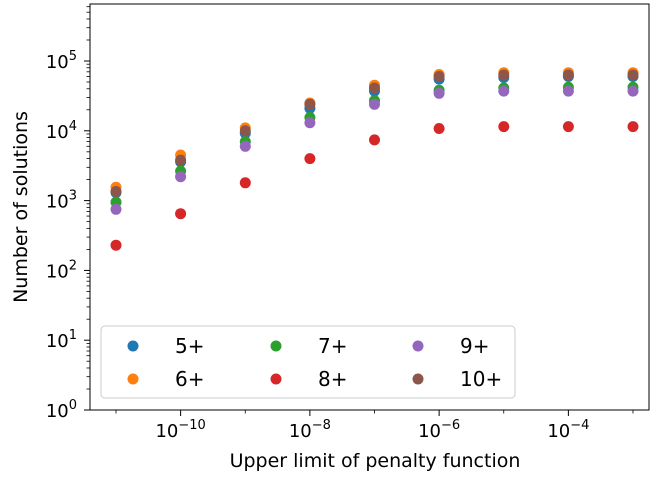 The image size is (650, 481). I want to click on x-tick-exp: −8, so click(321, 425).